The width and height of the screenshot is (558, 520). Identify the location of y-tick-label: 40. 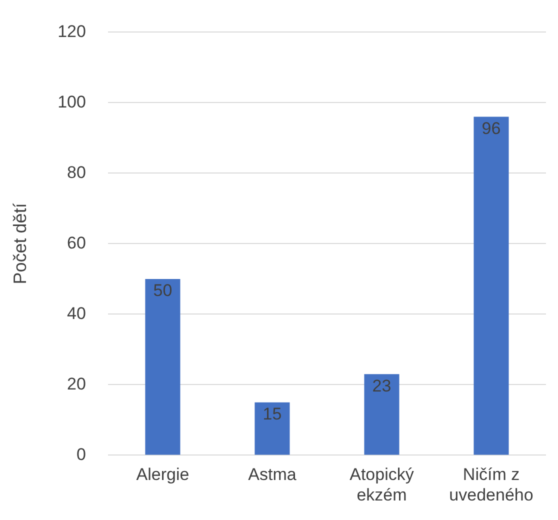
(76, 313).